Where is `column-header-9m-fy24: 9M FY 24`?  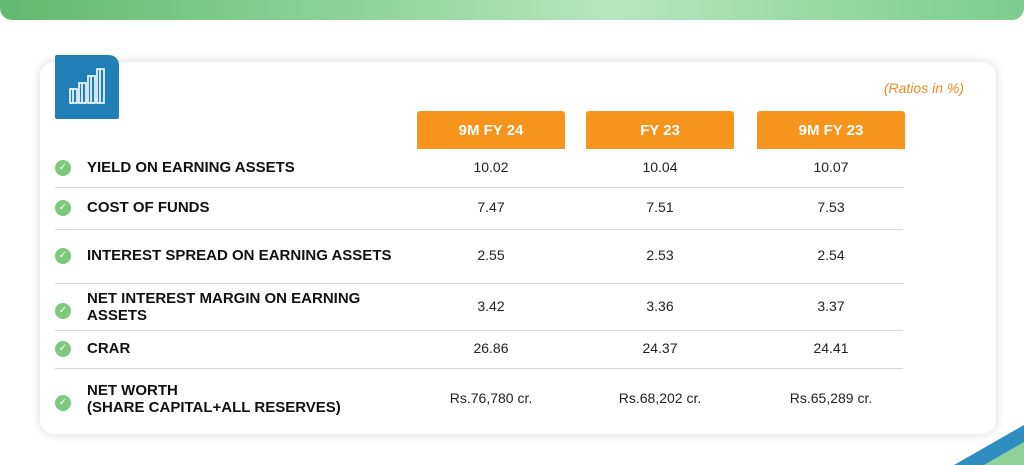
column-header-9m-fy24: 9M FY 24 is located at coordinates (491, 130).